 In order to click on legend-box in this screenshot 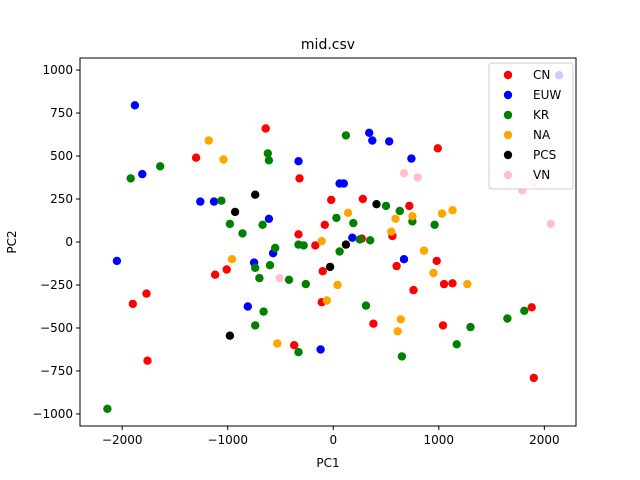, I will do `click(531, 126)`.